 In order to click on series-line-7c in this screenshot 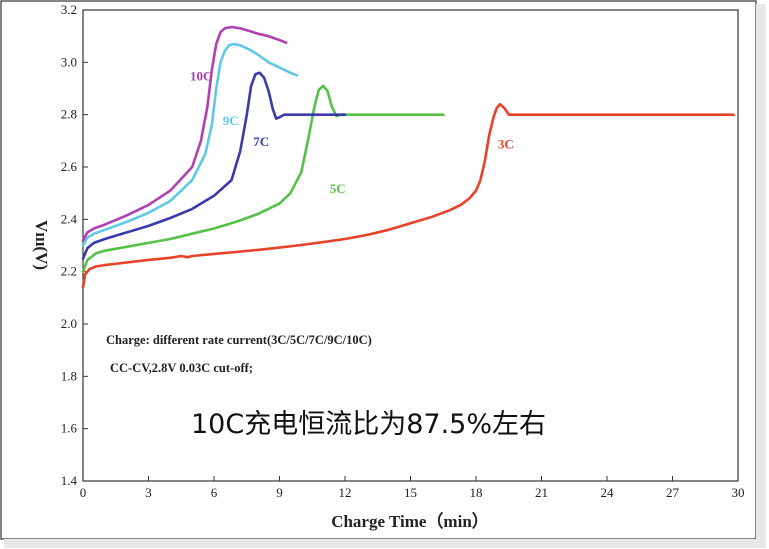, I will do `click(214, 165)`.